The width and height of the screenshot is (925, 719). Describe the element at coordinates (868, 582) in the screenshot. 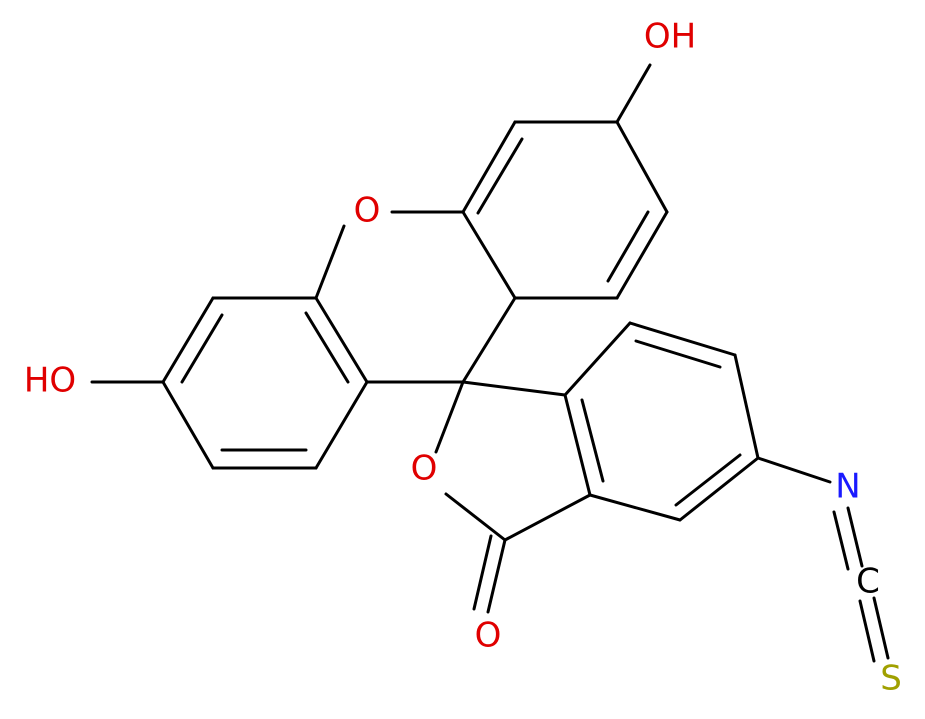

I see `atom-label: C` at that location.